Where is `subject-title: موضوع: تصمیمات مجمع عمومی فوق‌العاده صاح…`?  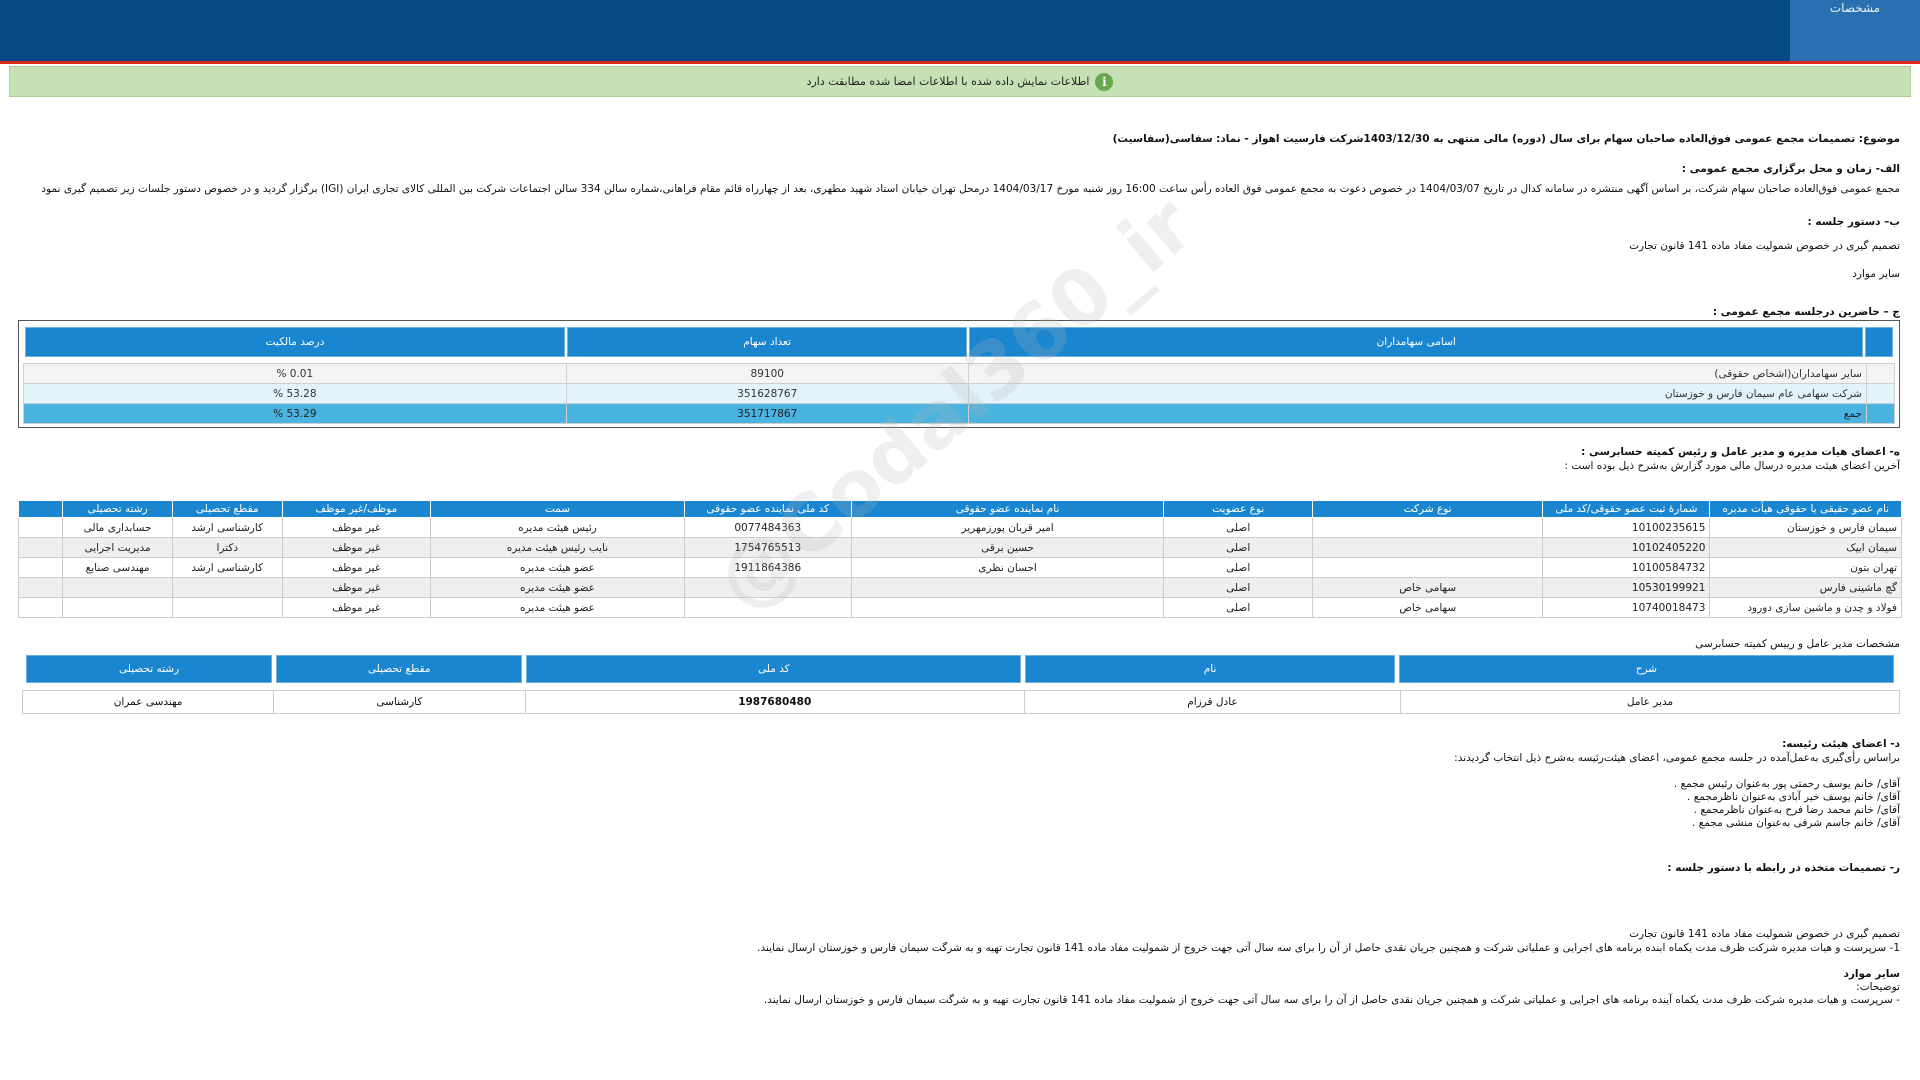
subject-title: موضوع: تصمیمات مجمع عمومی فوق‌العاده صاح… is located at coordinates (1506, 139).